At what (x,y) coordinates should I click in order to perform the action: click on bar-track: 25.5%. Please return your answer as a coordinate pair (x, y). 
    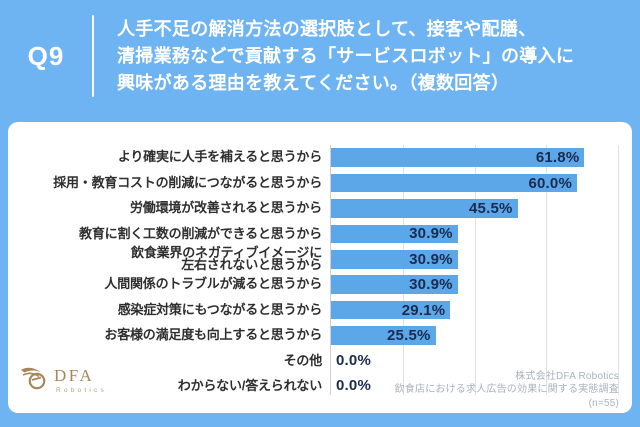
    Looking at the image, I should click on (474, 335).